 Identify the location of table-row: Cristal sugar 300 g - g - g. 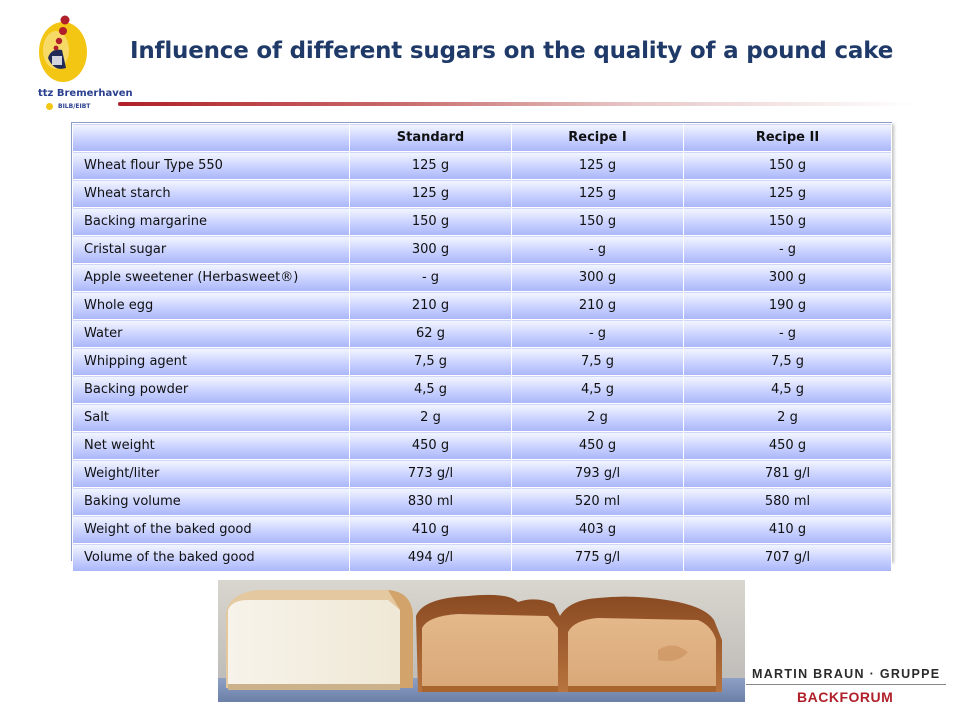
(482, 249).